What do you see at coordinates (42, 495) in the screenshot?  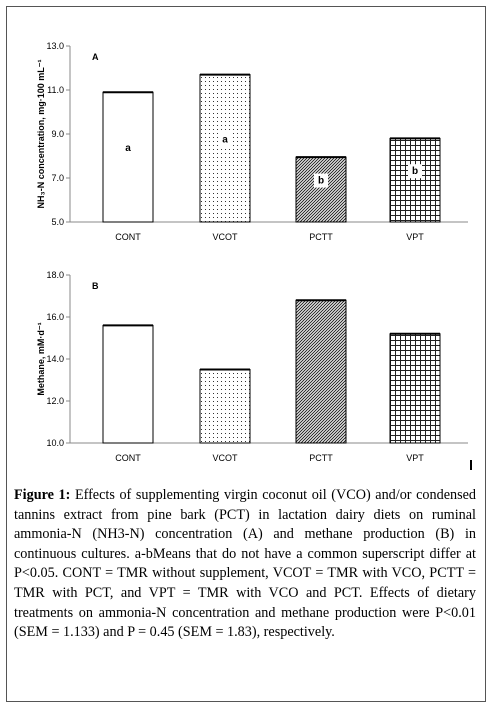 I see `caption-label: Figure 1:` at bounding box center [42, 495].